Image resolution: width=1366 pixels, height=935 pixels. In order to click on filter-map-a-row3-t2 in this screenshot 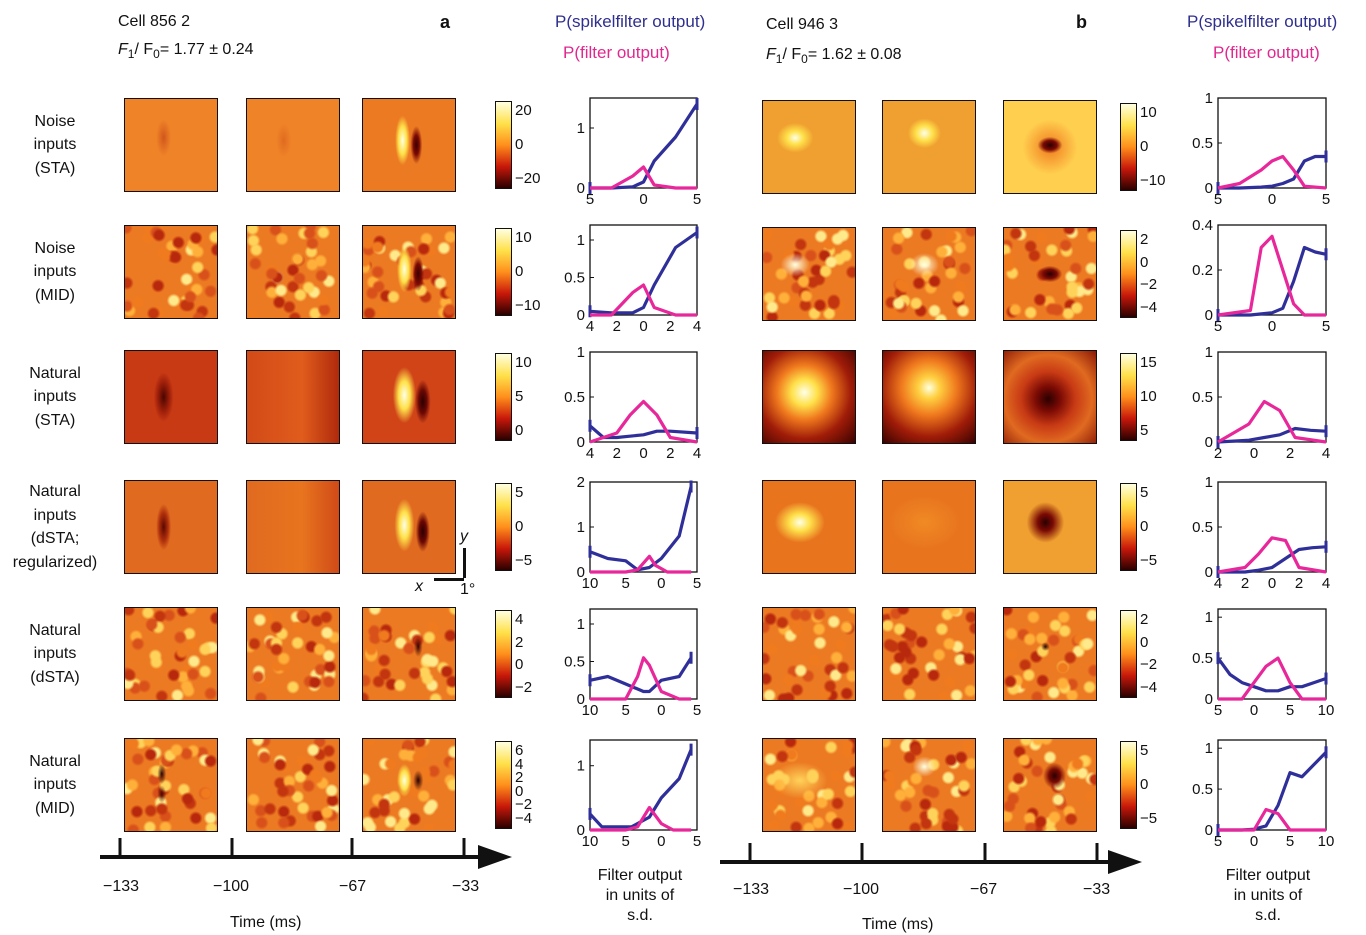, I will do `click(293, 397)`.